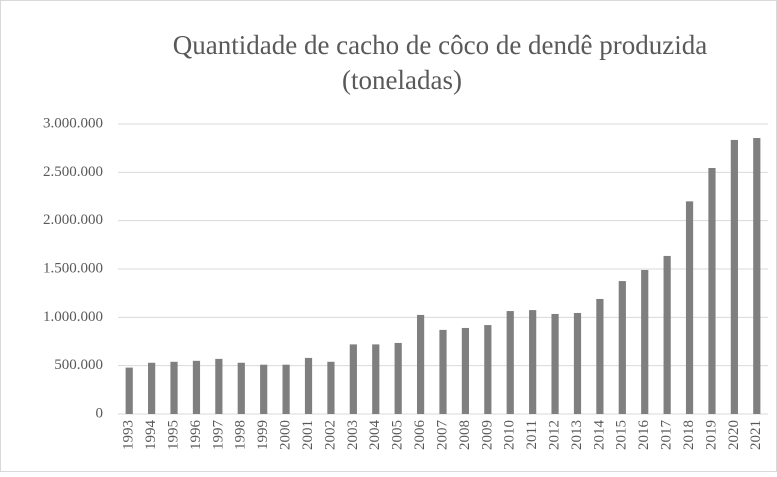 The image size is (777, 477). What do you see at coordinates (73, 268) in the screenshot?
I see `y-tick-label: 1.500.000` at bounding box center [73, 268].